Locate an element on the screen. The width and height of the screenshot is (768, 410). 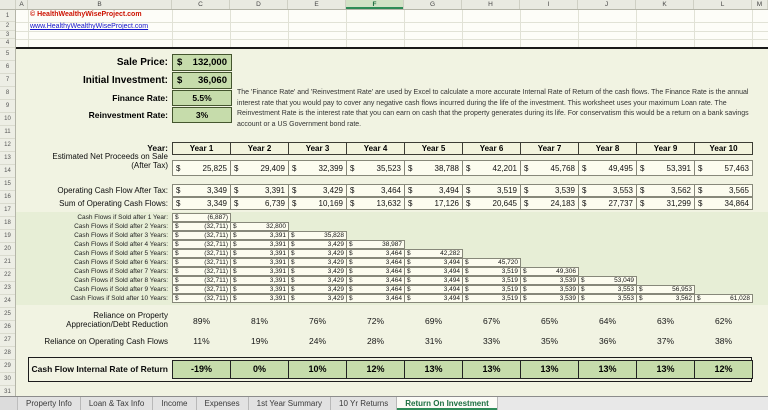
cell-sold-10-y2: $3,391 is located at coordinates (259, 298).